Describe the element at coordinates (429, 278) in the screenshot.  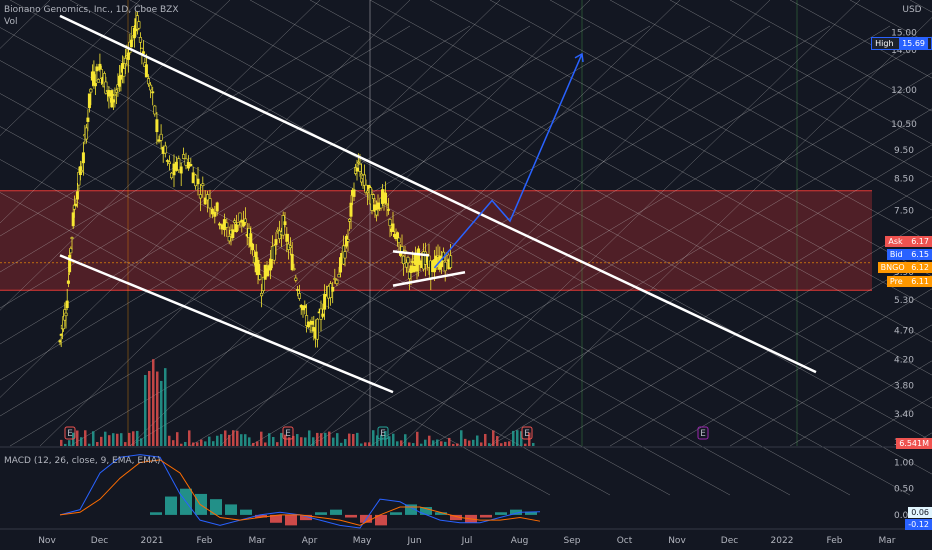
I see `trendline-triangle-bottom` at that location.